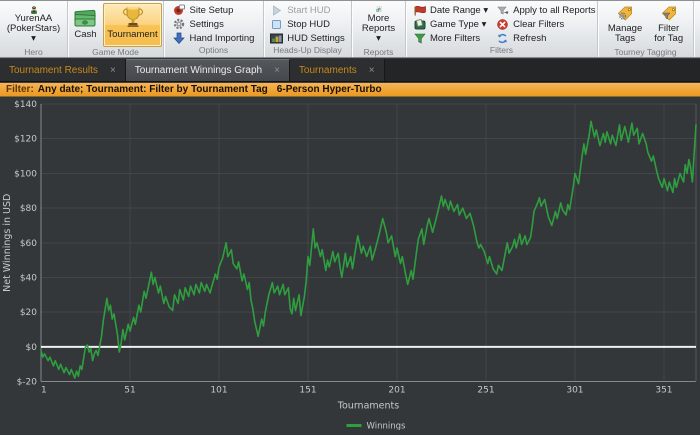  Describe the element at coordinates (32, 348) in the screenshot. I see `y-tick-label: $0` at that location.